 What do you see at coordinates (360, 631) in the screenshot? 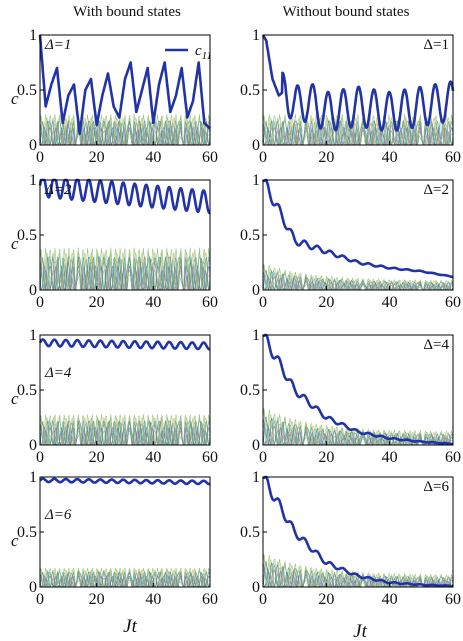
I see `x-axis-label-right: Jt` at bounding box center [360, 631].